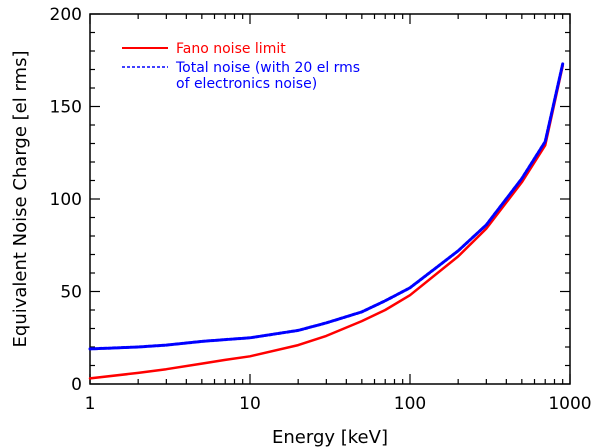 The image size is (599, 448). I want to click on y-tick-label: 200, so click(66, 15).